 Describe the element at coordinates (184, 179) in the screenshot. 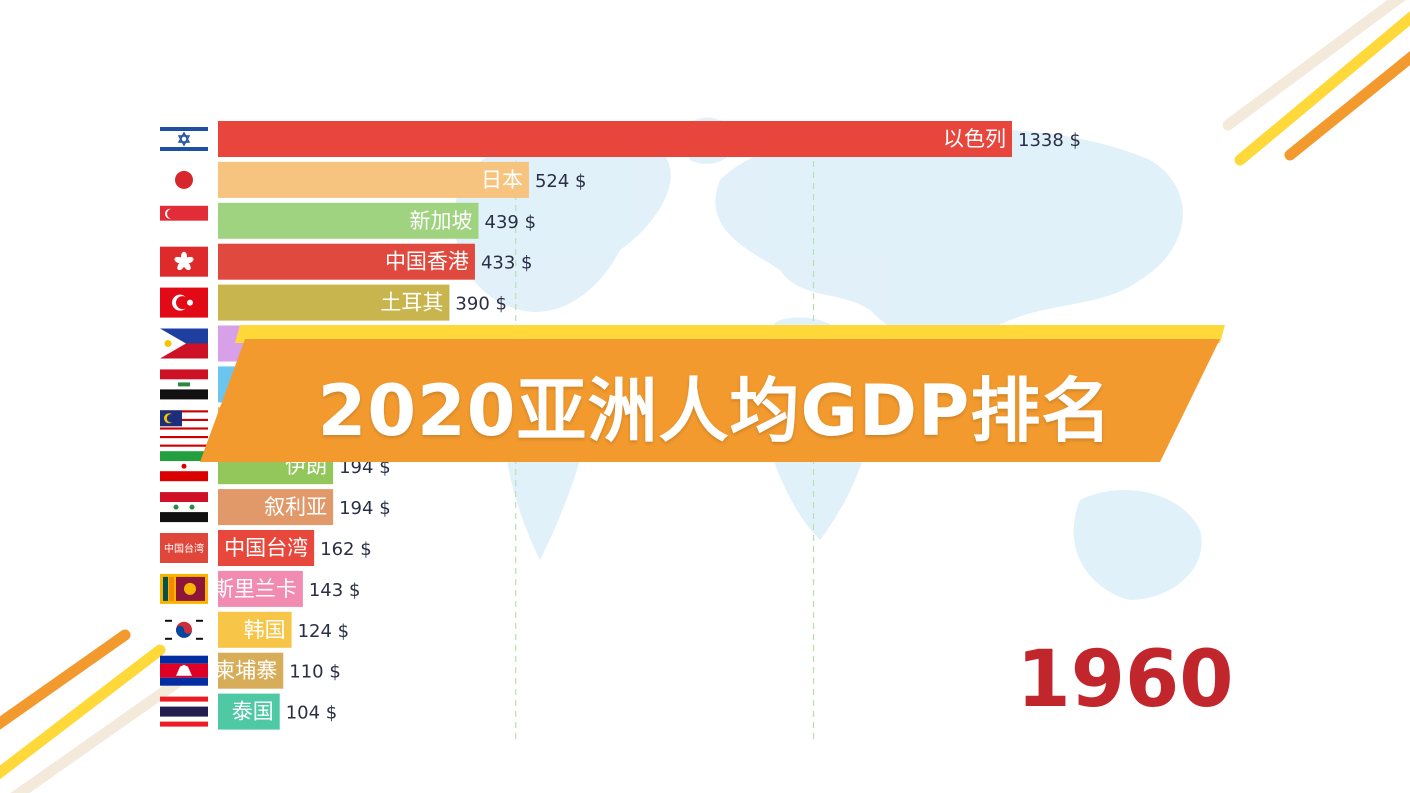

I see `japan-flag` at that location.